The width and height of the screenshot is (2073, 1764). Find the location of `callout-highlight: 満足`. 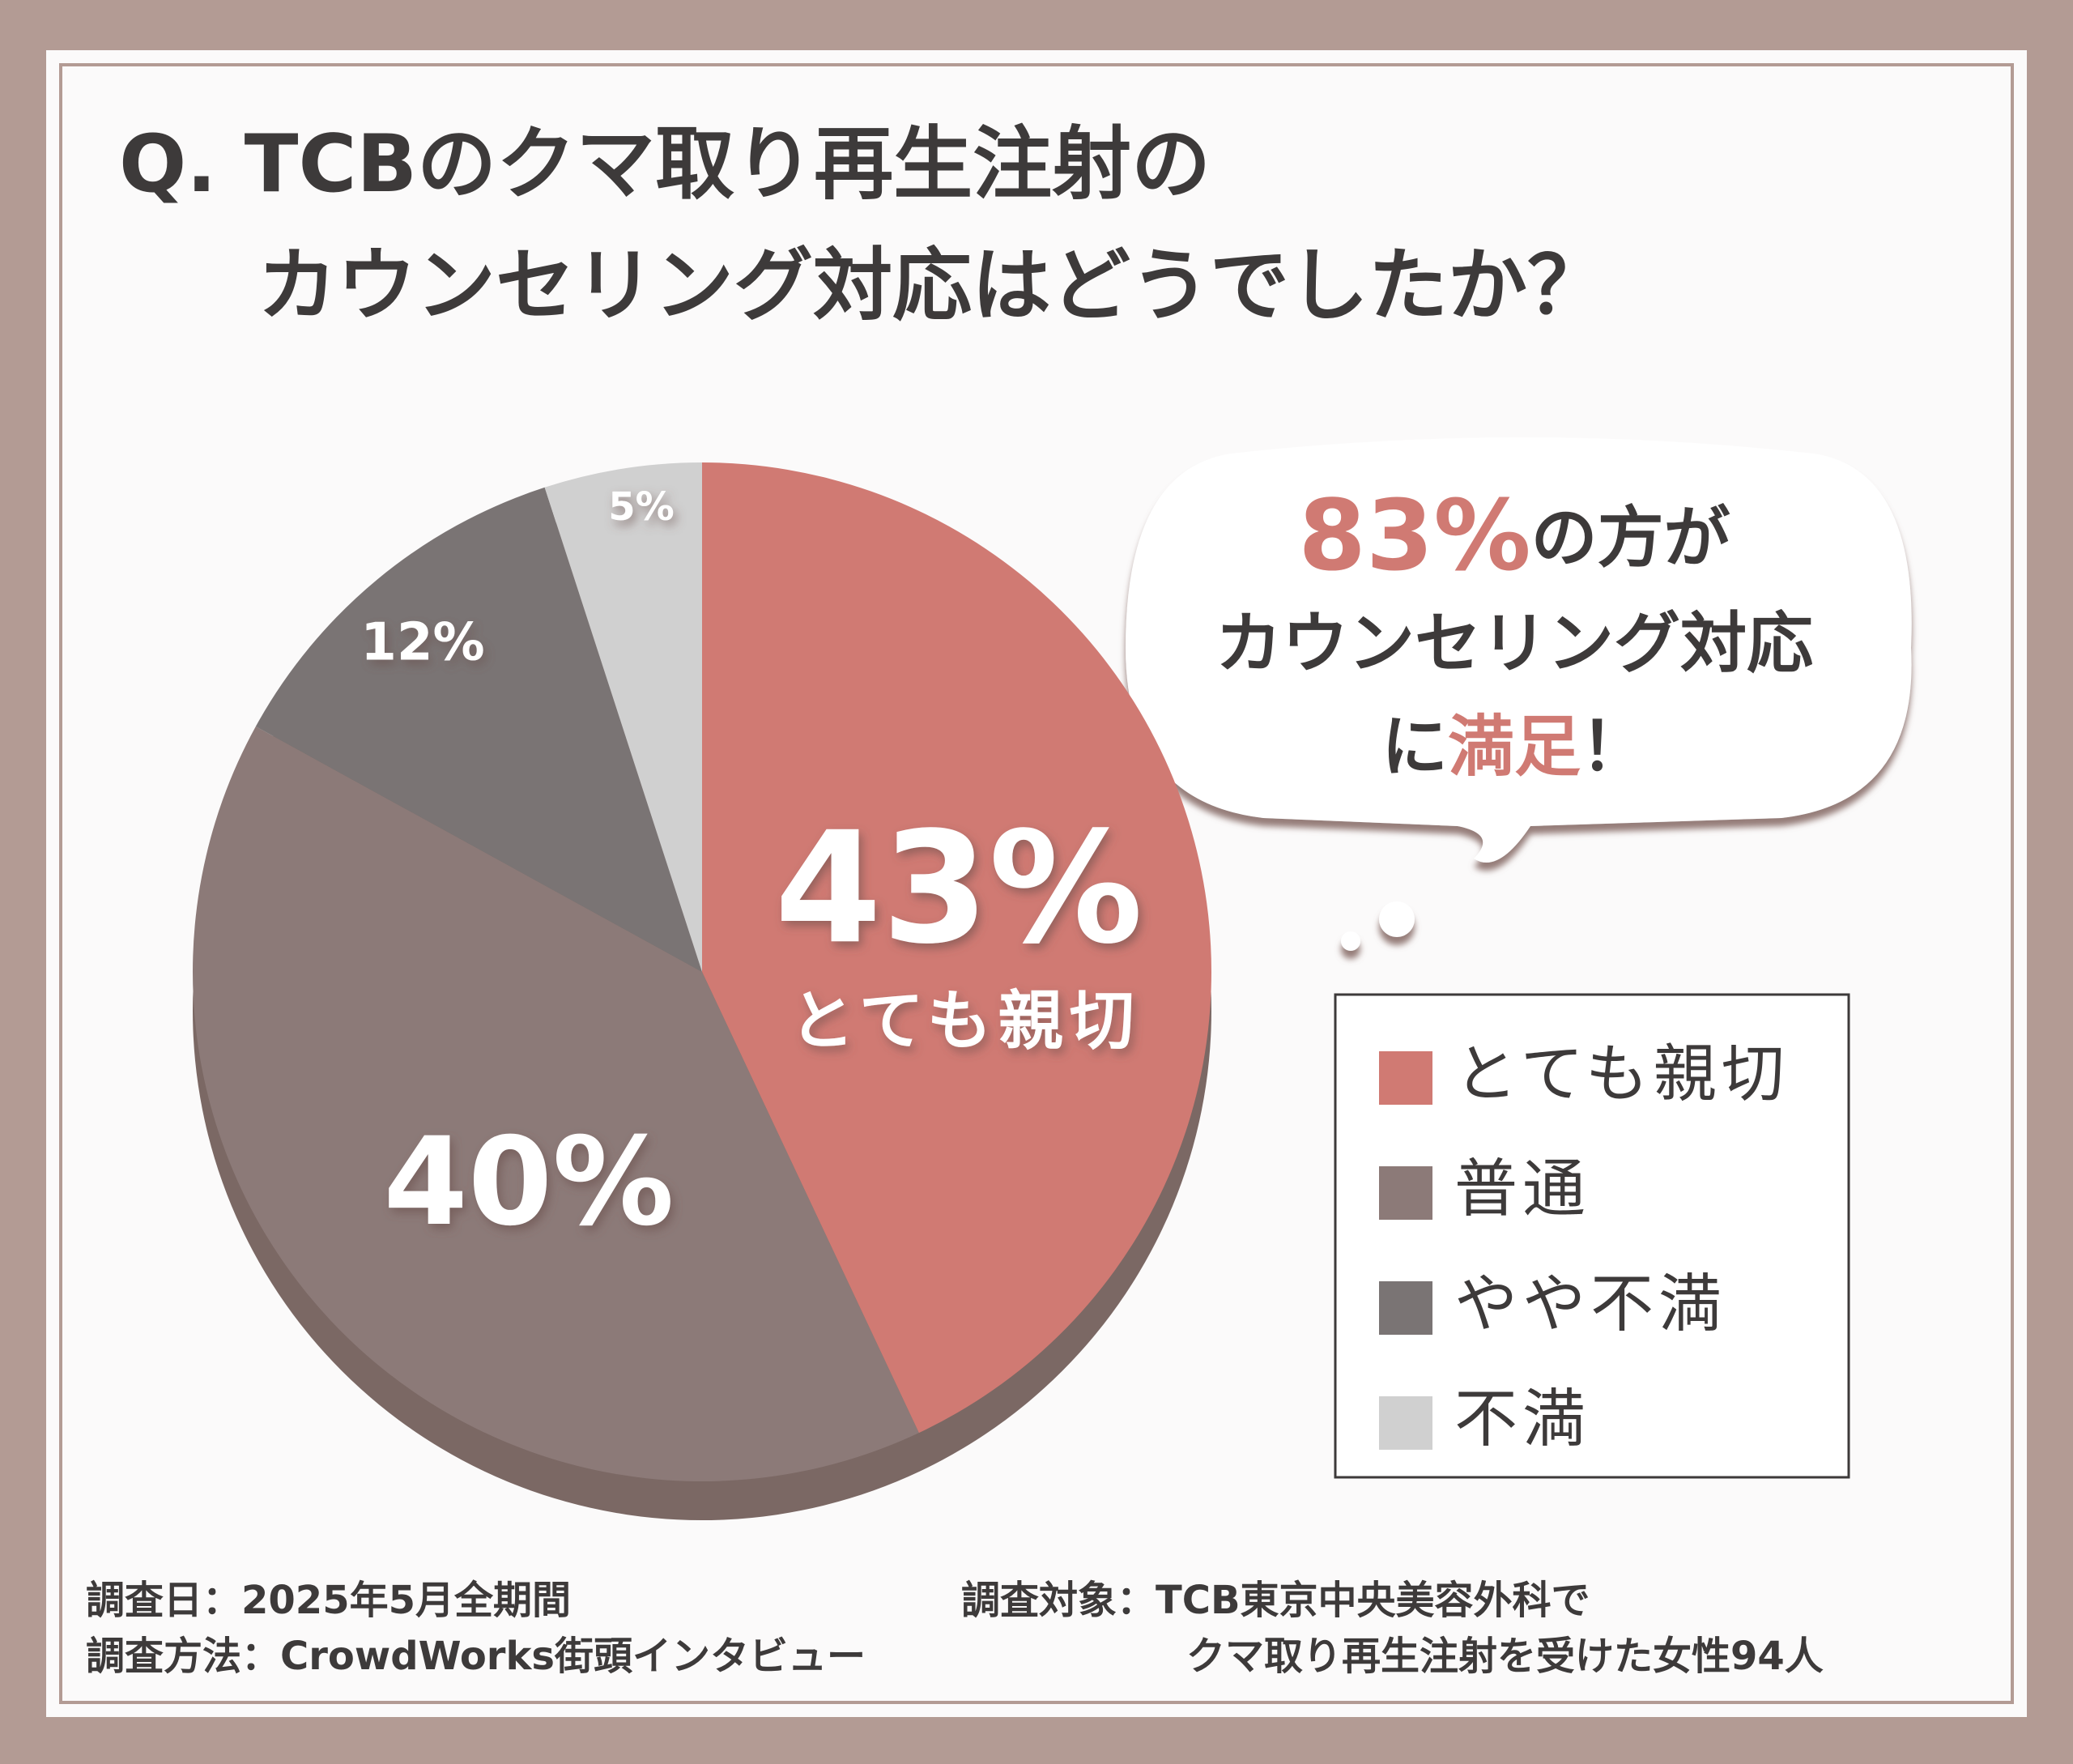

callout-highlight: 満足 is located at coordinates (1515, 747).